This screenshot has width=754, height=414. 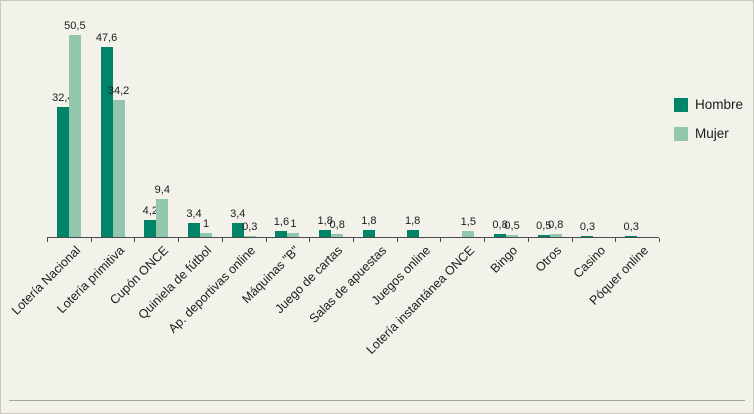 I want to click on bar-slot: 32,4, so click(x=63, y=133).